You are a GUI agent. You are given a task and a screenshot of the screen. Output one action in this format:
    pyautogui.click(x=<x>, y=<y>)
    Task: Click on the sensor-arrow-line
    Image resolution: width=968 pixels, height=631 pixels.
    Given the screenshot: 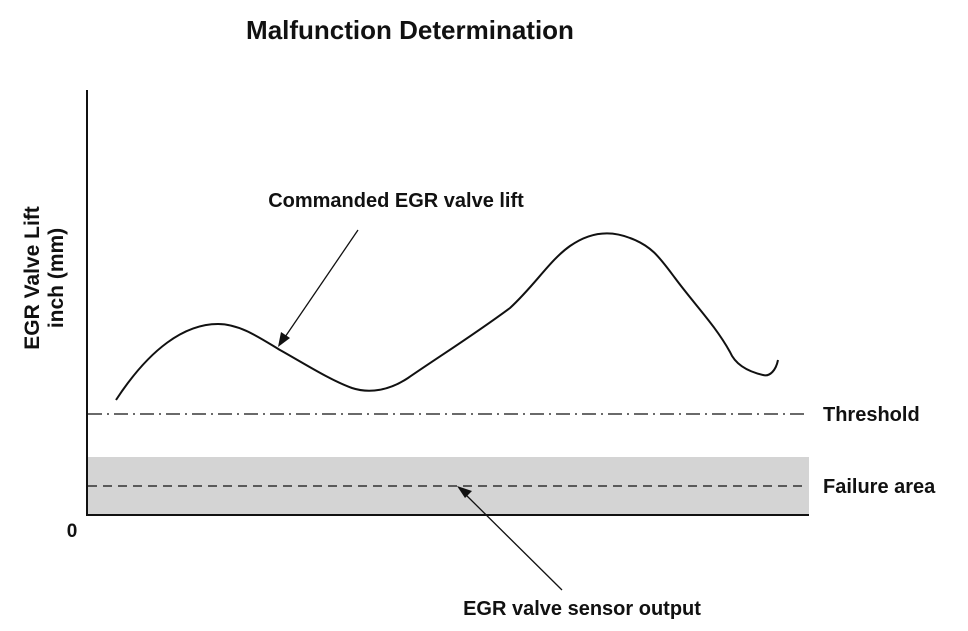 What is the action you would take?
    pyautogui.click(x=512, y=540)
    